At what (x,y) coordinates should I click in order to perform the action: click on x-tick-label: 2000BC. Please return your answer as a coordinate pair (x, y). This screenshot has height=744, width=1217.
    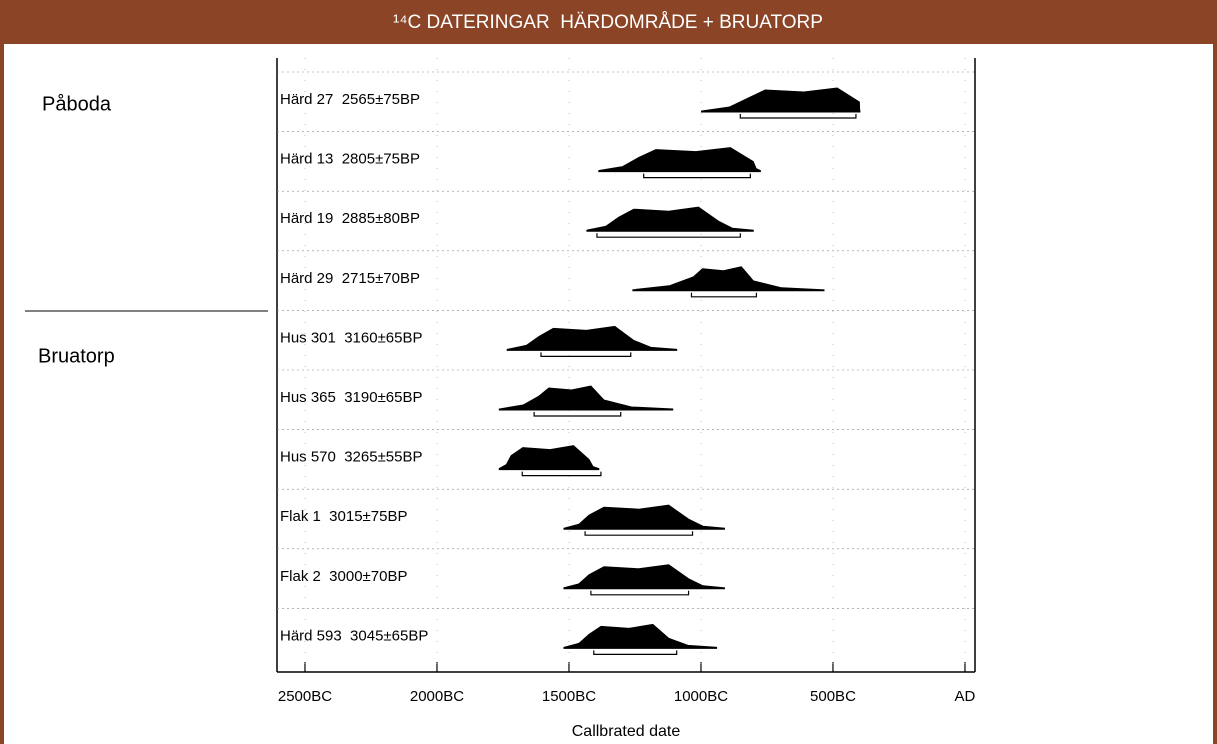
    Looking at the image, I should click on (437, 696).